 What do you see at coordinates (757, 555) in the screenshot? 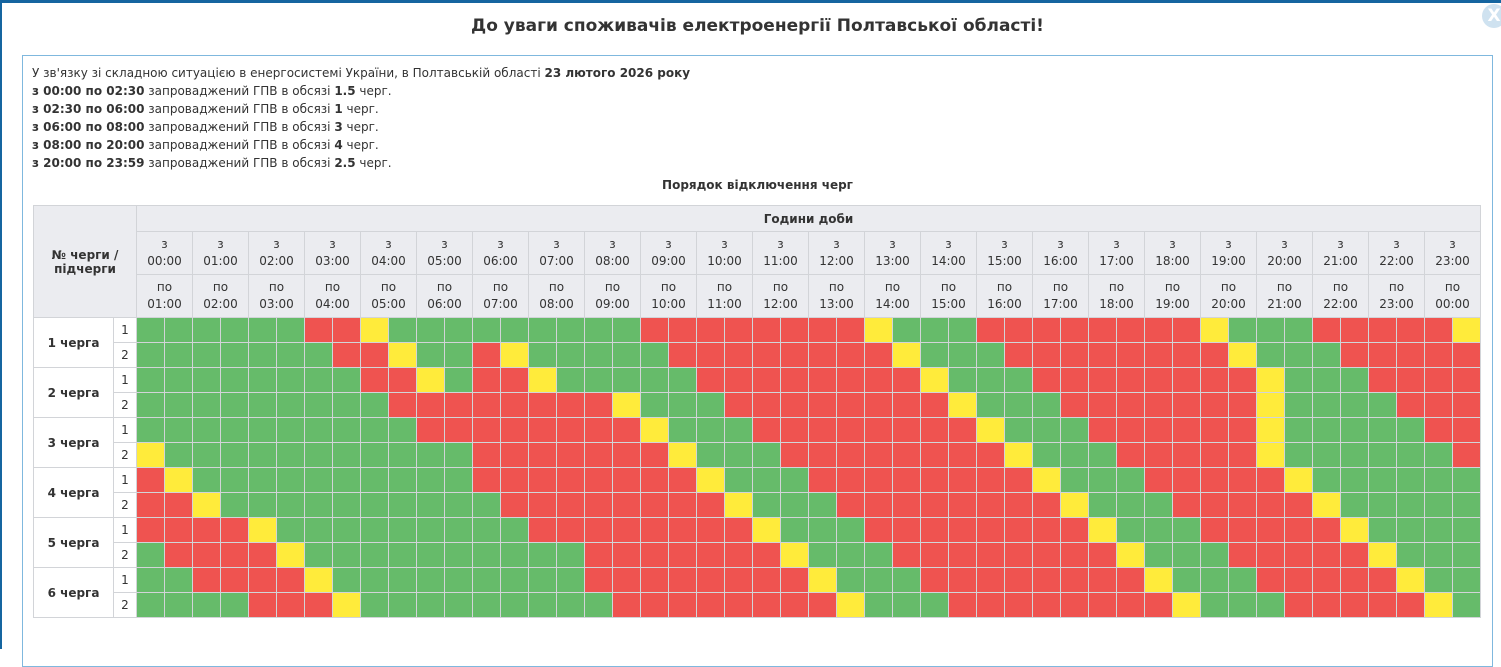
I see `schedule-row: 2` at bounding box center [757, 555].